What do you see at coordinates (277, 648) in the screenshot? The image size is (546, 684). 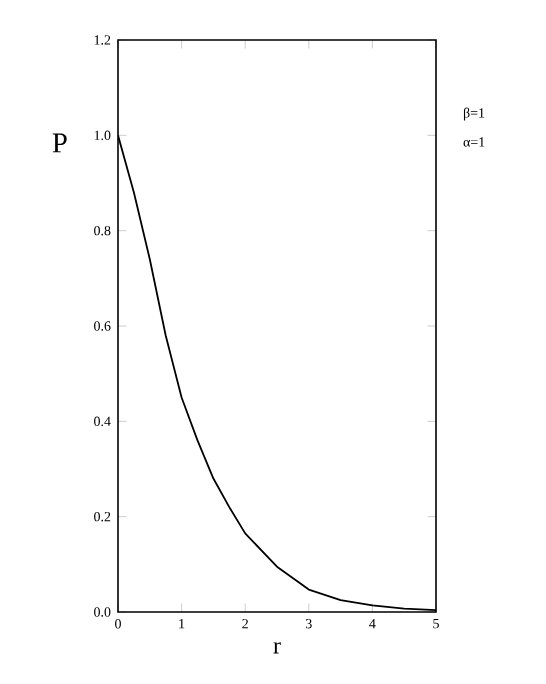 I see `x-axis-title: r` at bounding box center [277, 648].